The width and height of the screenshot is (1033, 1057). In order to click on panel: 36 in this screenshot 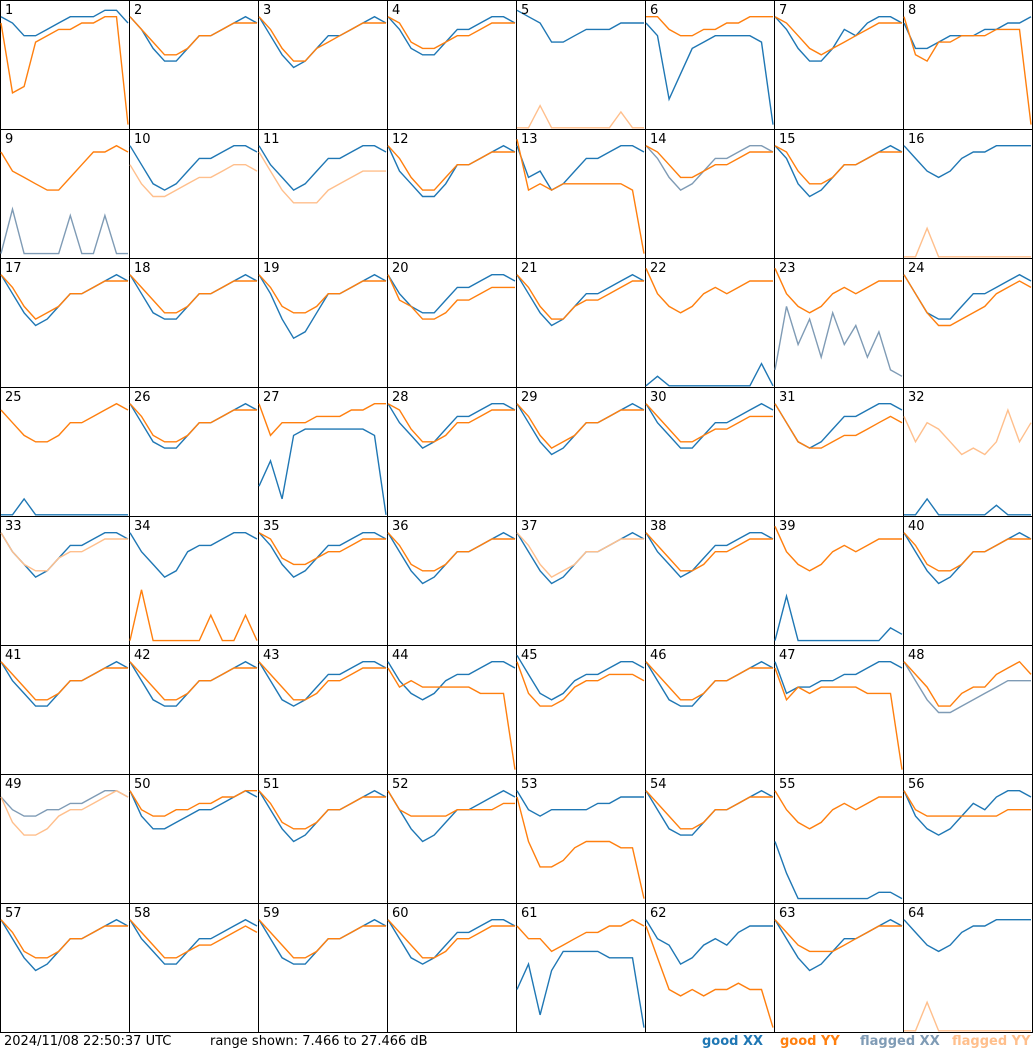, I will do `click(452, 581)`.